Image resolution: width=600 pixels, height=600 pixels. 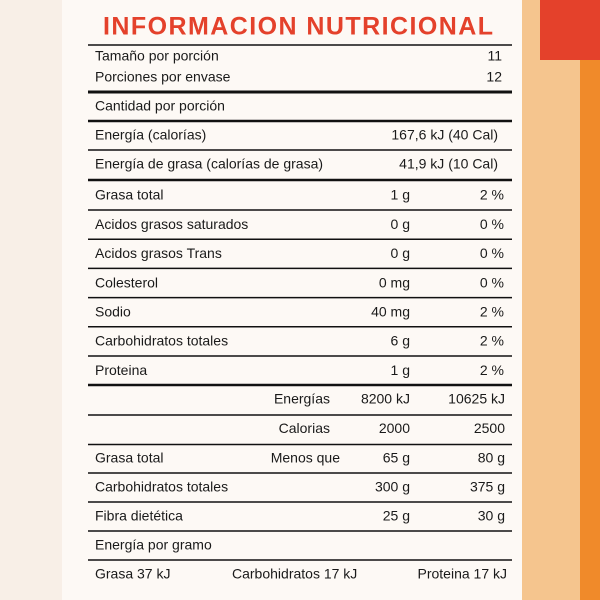 What do you see at coordinates (298, 27) in the screenshot?
I see `title: INFORMACION NUTRICIONAL` at bounding box center [298, 27].